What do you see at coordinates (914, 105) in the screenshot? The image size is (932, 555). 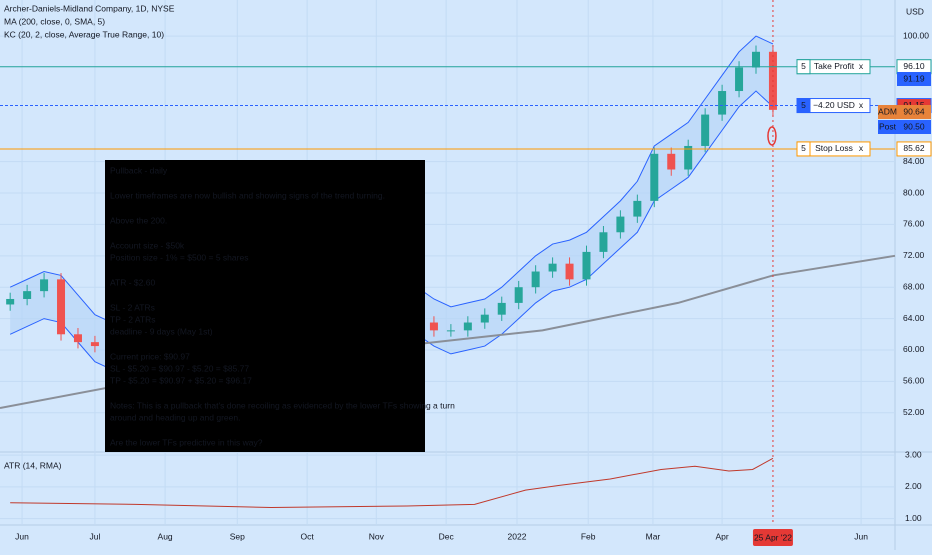 I see `price-tag-label: 91.15` at bounding box center [914, 105].